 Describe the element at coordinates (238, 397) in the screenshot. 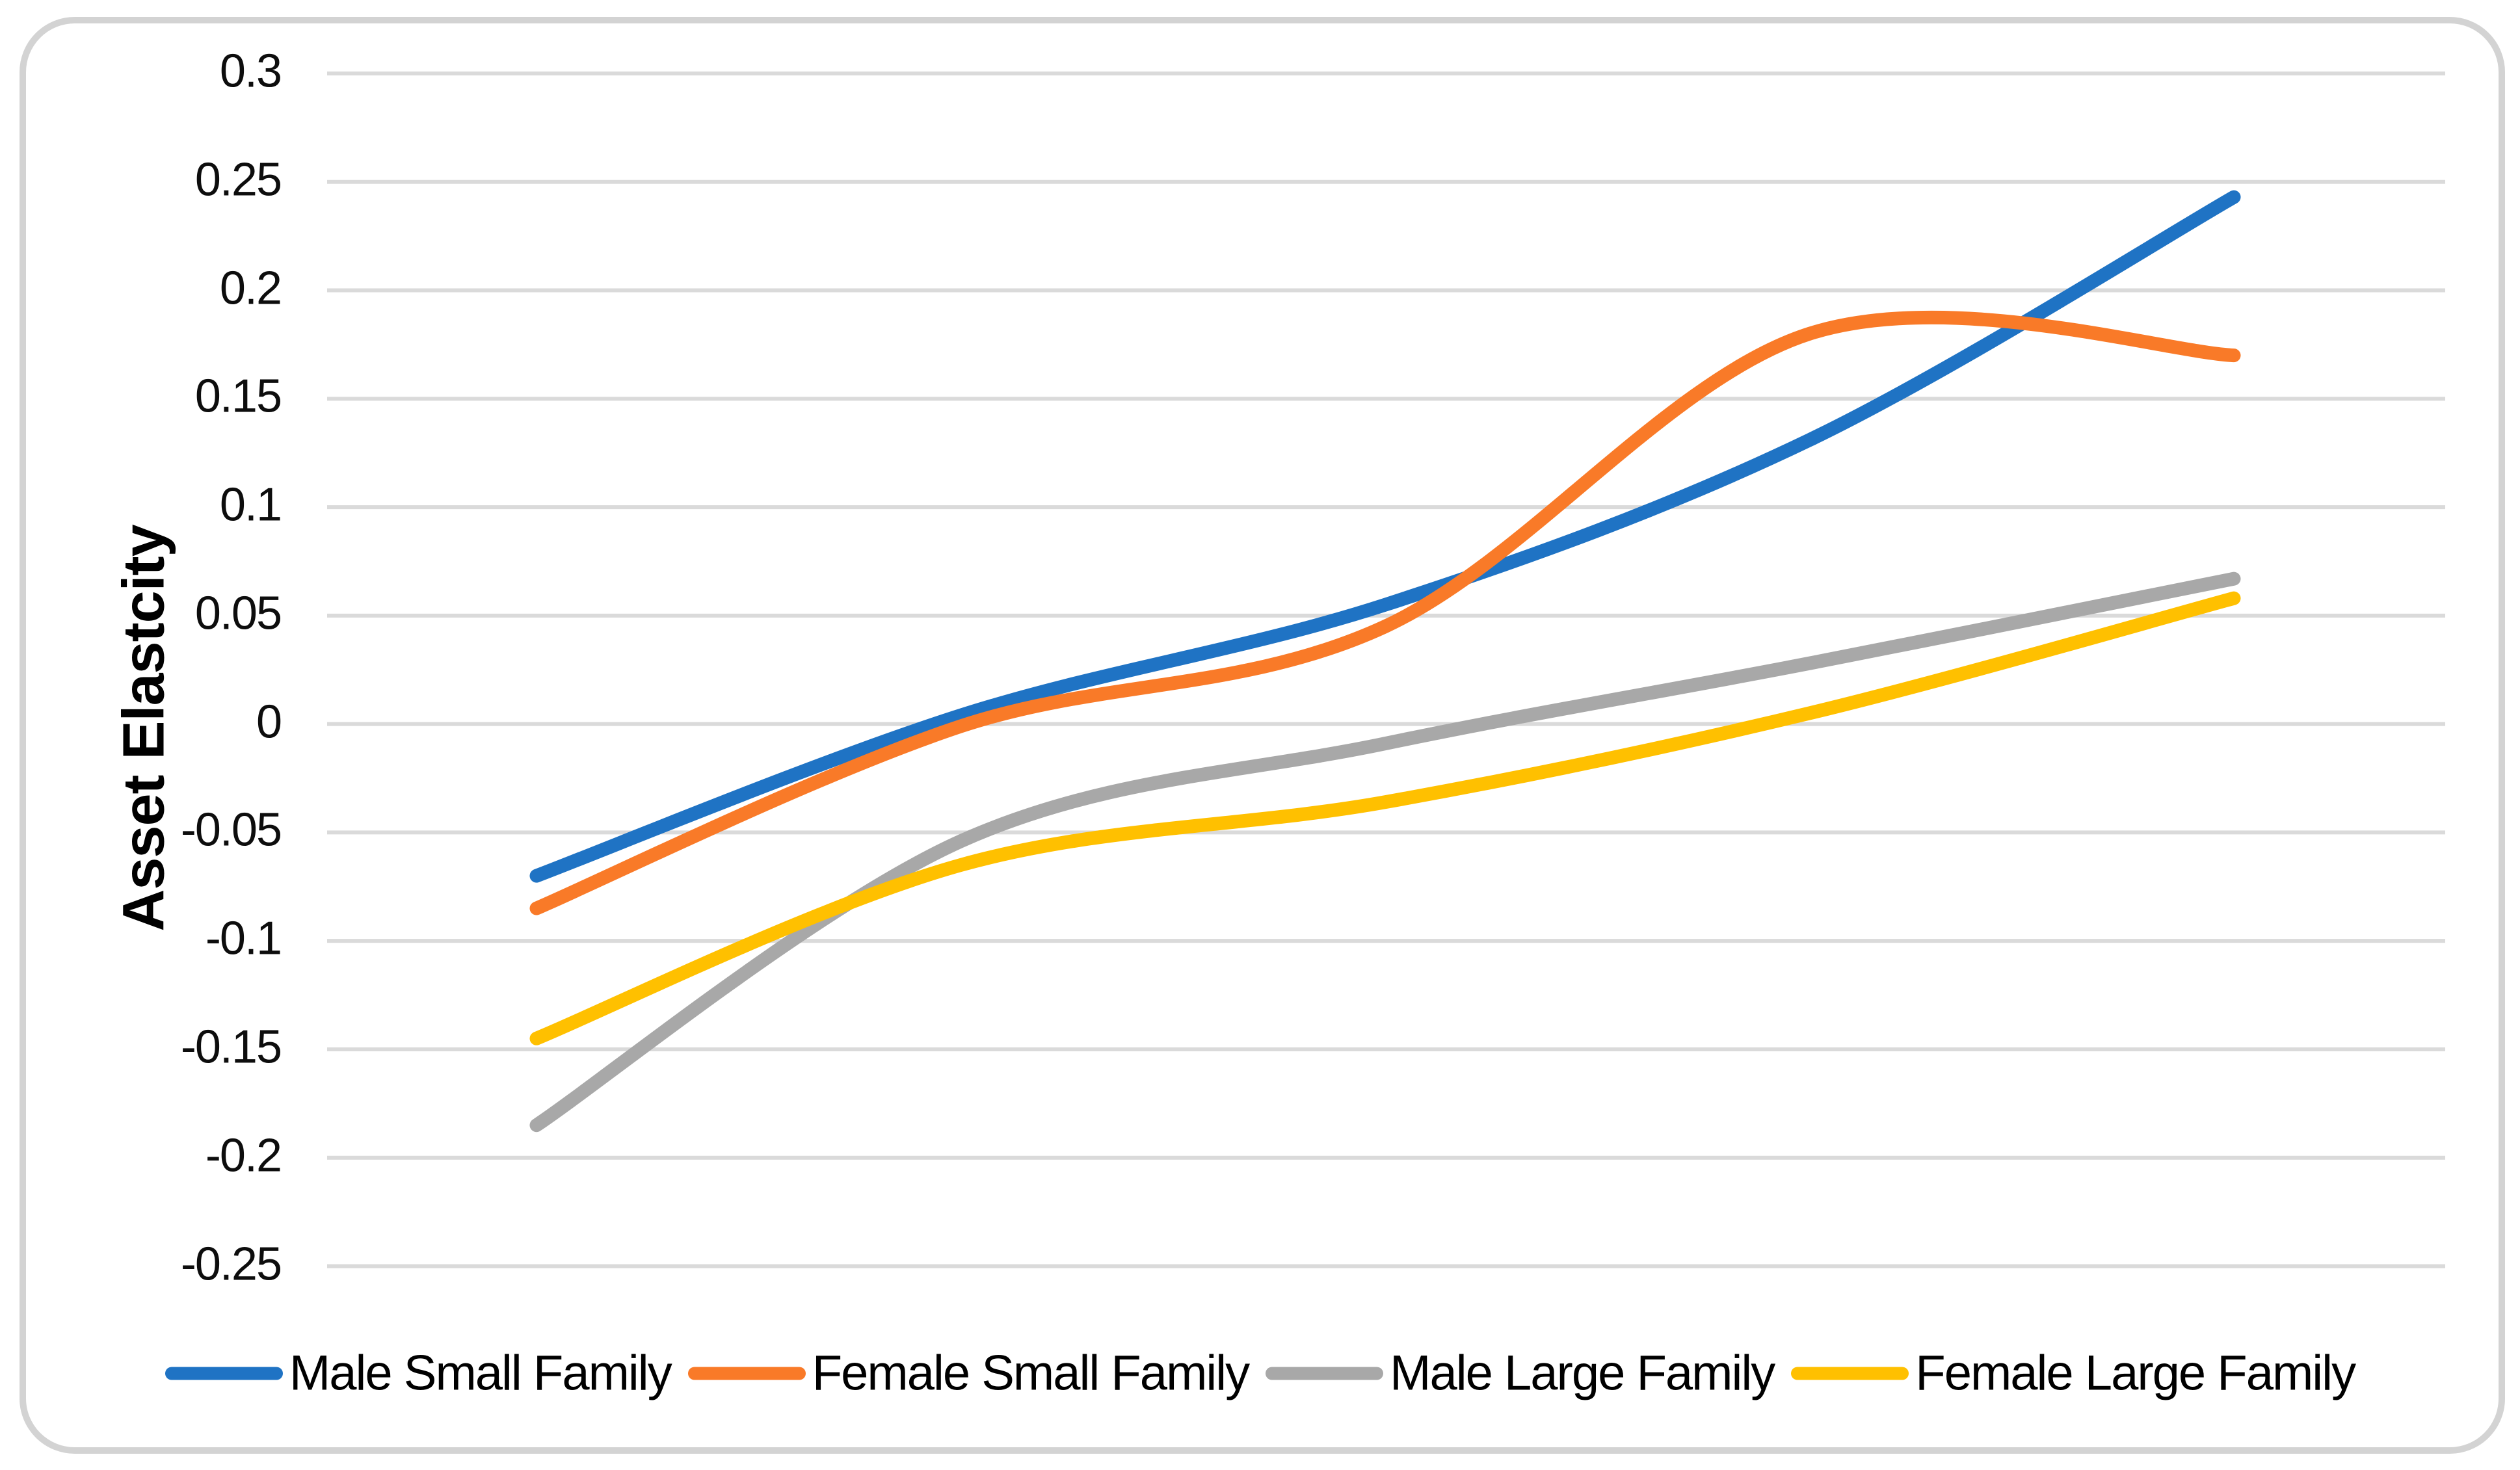

I see `y-tick-label-0.15: 0.15` at that location.